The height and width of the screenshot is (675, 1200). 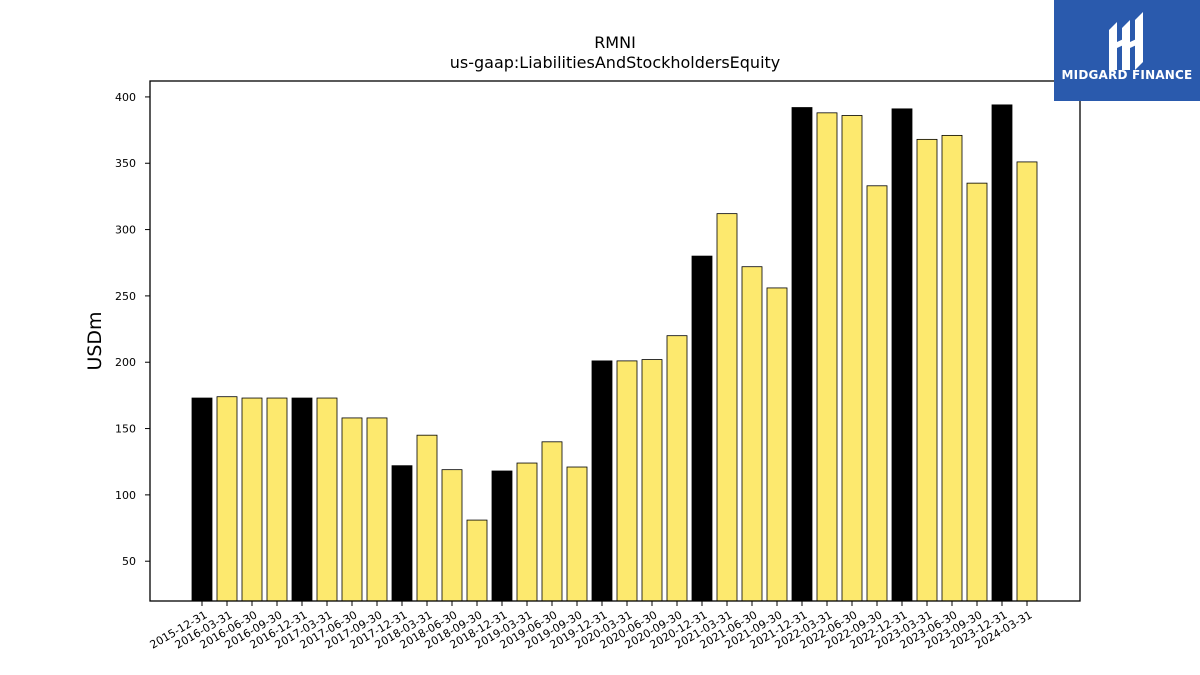 I want to click on y-tick-label: 350, so click(x=125, y=163).